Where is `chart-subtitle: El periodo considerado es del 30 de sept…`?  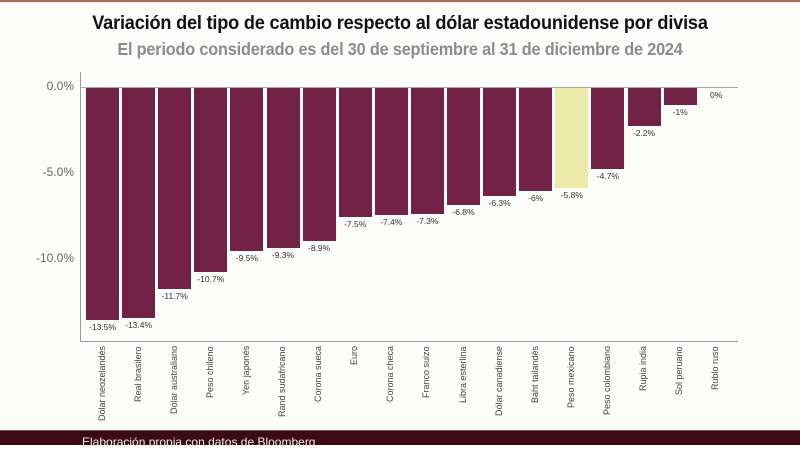
chart-subtitle: El periodo considerado es del 30 de sept… is located at coordinates (400, 49).